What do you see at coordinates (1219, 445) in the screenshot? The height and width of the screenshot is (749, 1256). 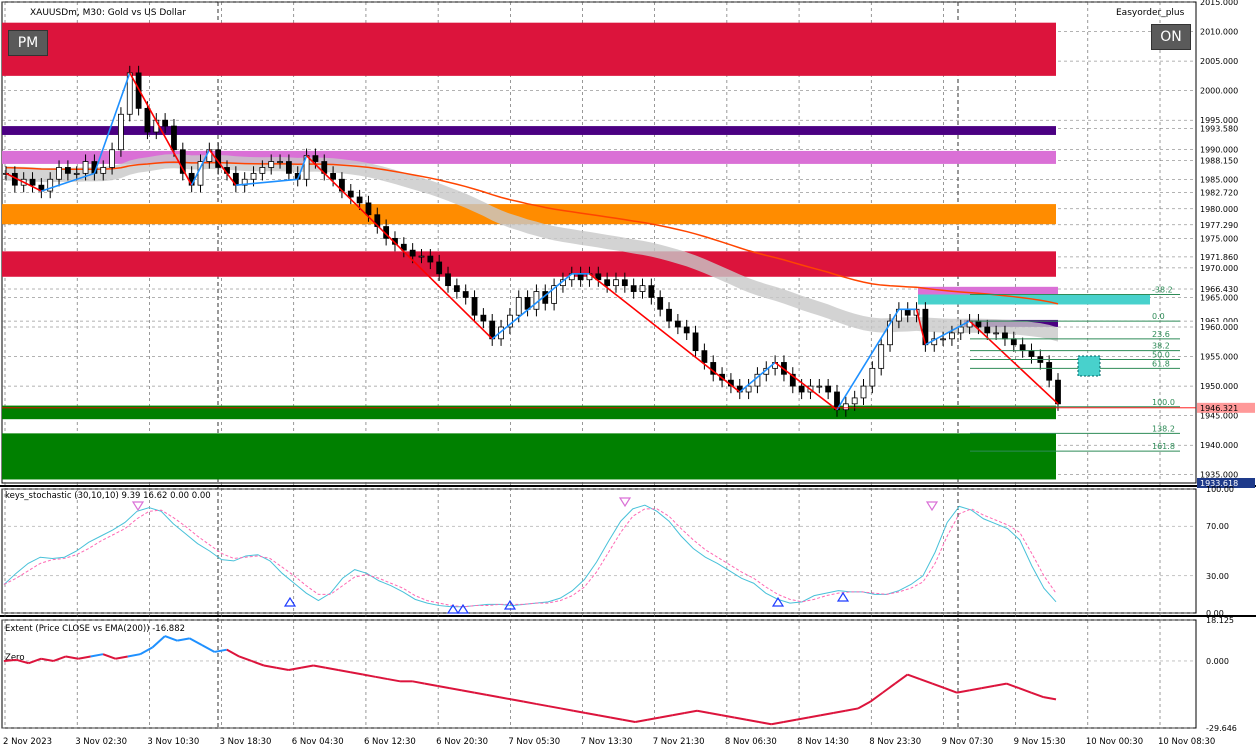 I see `y-tick-label: 1940.000` at bounding box center [1219, 445].